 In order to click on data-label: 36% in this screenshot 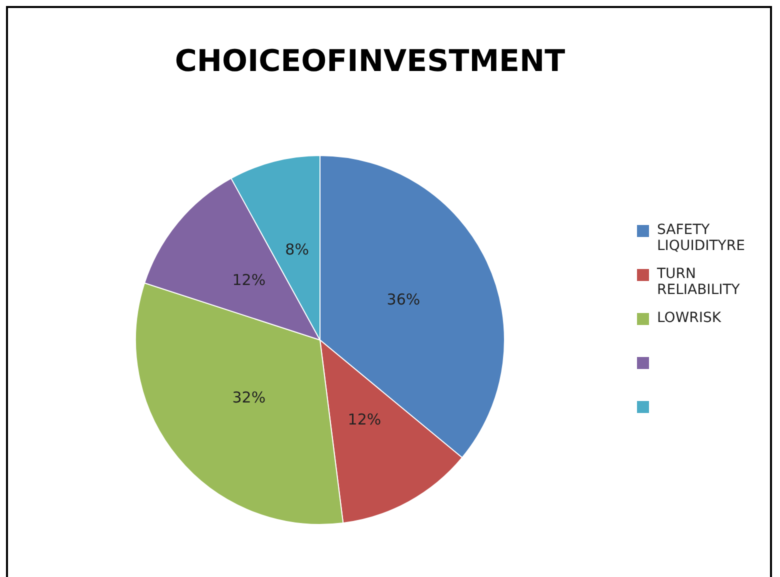, I will do `click(403, 299)`.